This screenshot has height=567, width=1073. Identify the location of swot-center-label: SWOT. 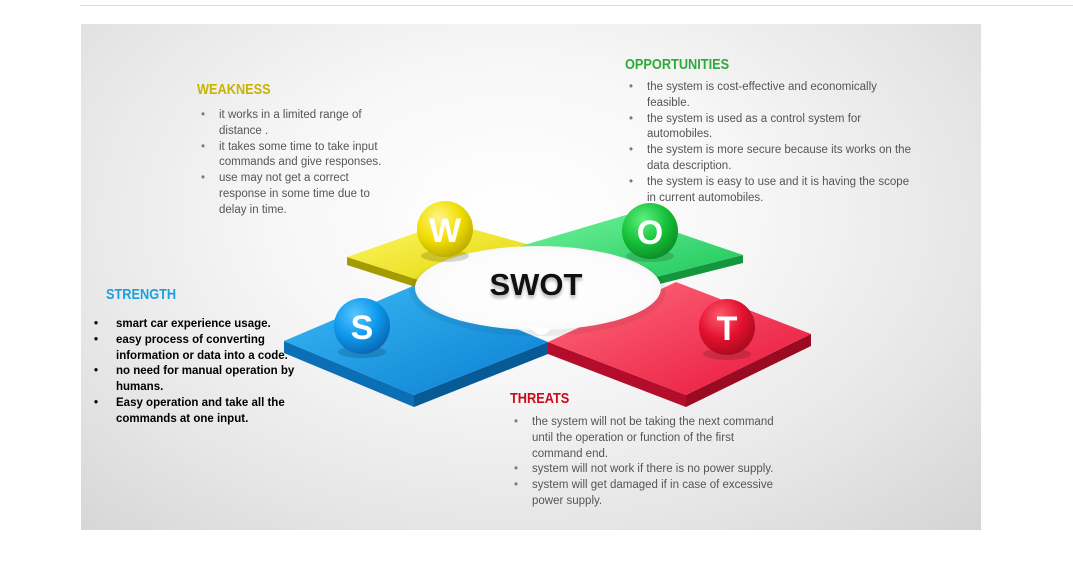
(536, 284).